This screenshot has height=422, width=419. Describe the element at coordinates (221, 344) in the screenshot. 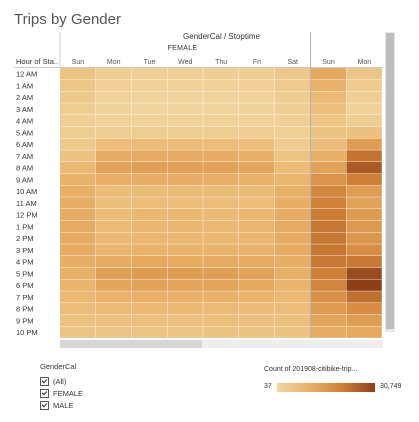

I see `horizontal-scrollbar` at that location.